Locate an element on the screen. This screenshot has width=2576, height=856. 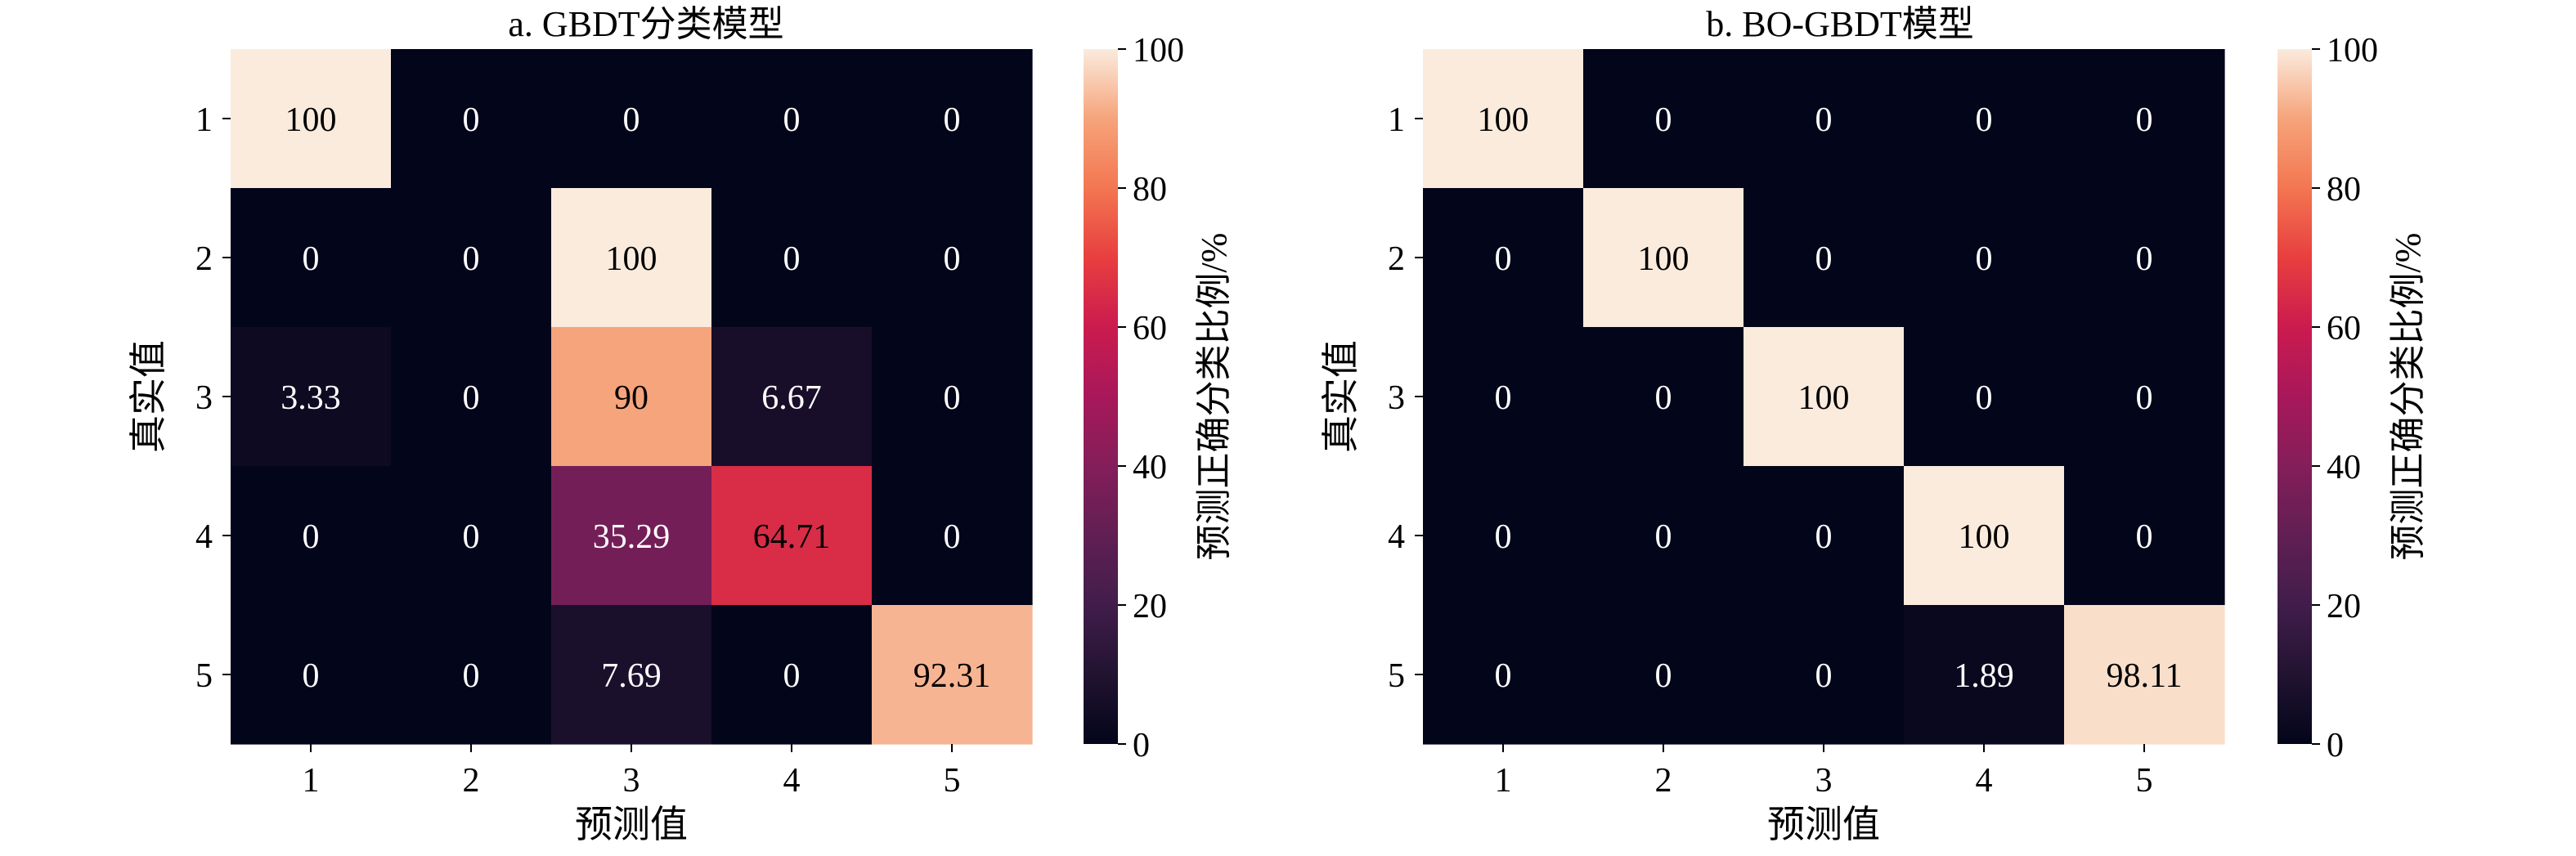
y-axis-label: 真实值 is located at coordinates (148, 396).